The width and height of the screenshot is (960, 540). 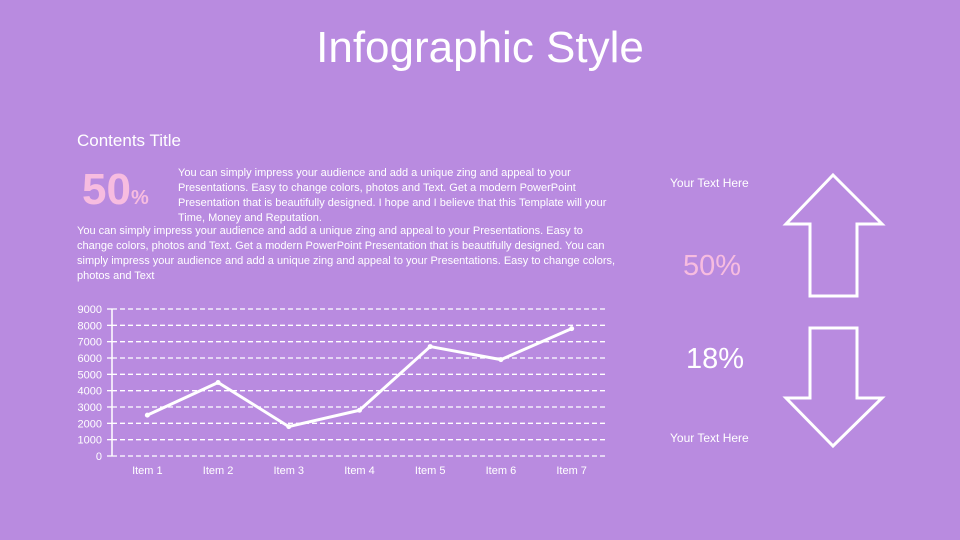 What do you see at coordinates (90, 375) in the screenshot?
I see `y-tick-label: 5000` at bounding box center [90, 375].